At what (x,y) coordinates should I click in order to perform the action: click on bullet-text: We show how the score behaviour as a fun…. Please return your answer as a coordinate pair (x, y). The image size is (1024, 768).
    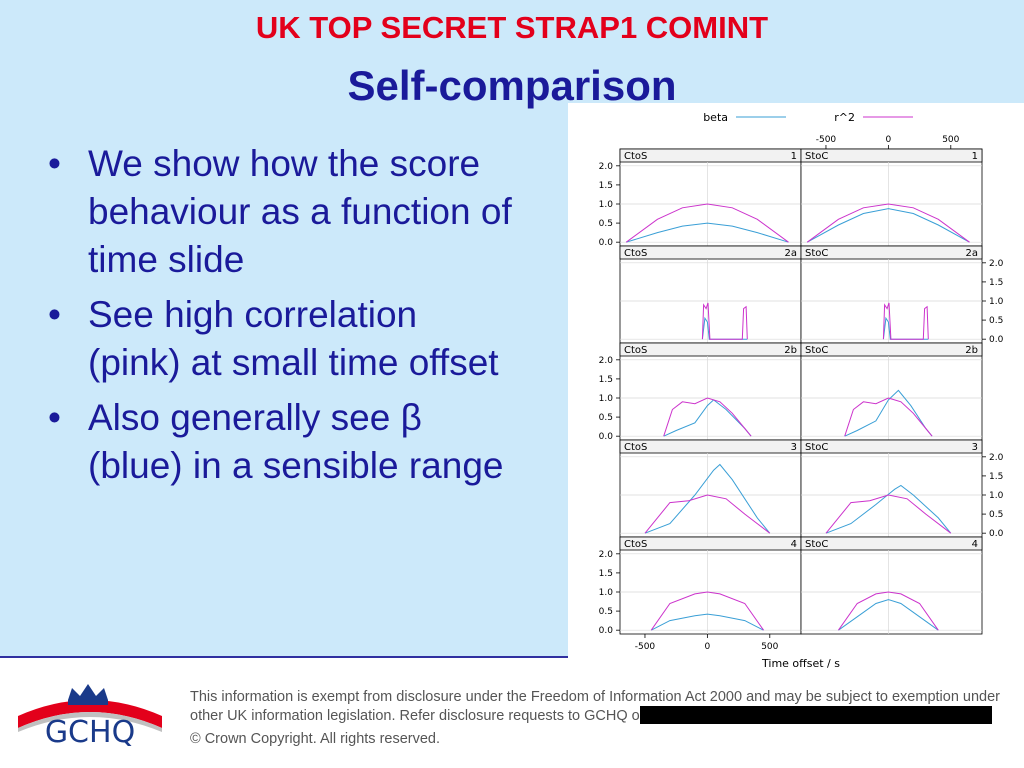
    Looking at the image, I should click on (300, 211).